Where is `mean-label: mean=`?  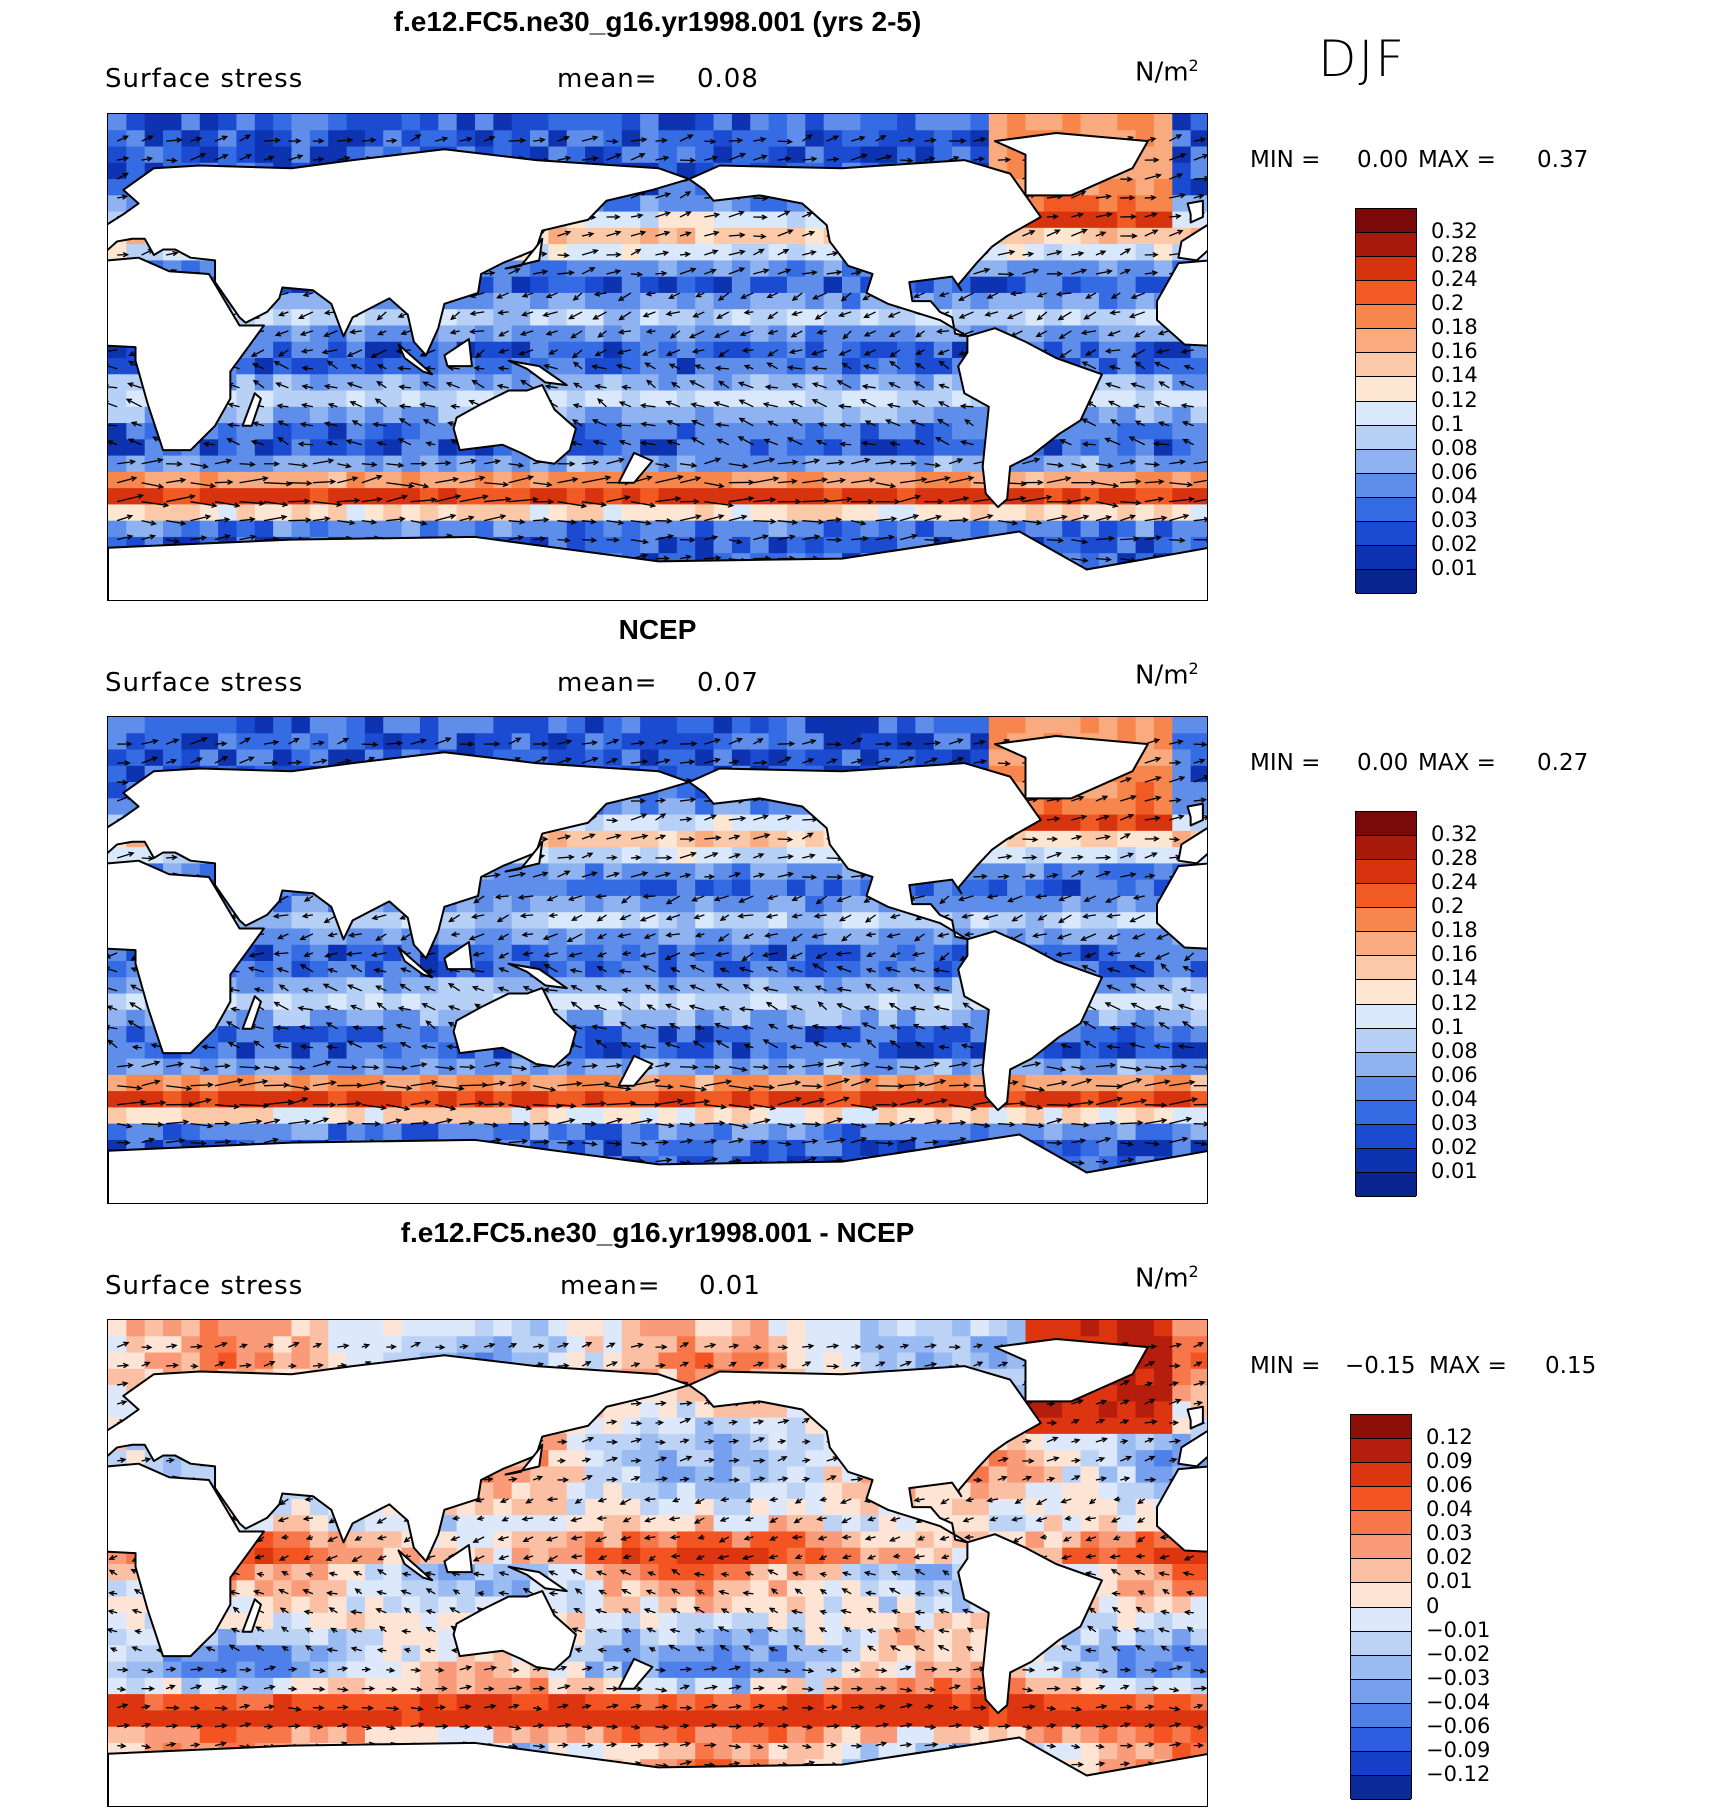
mean-label: mean= is located at coordinates (607, 683).